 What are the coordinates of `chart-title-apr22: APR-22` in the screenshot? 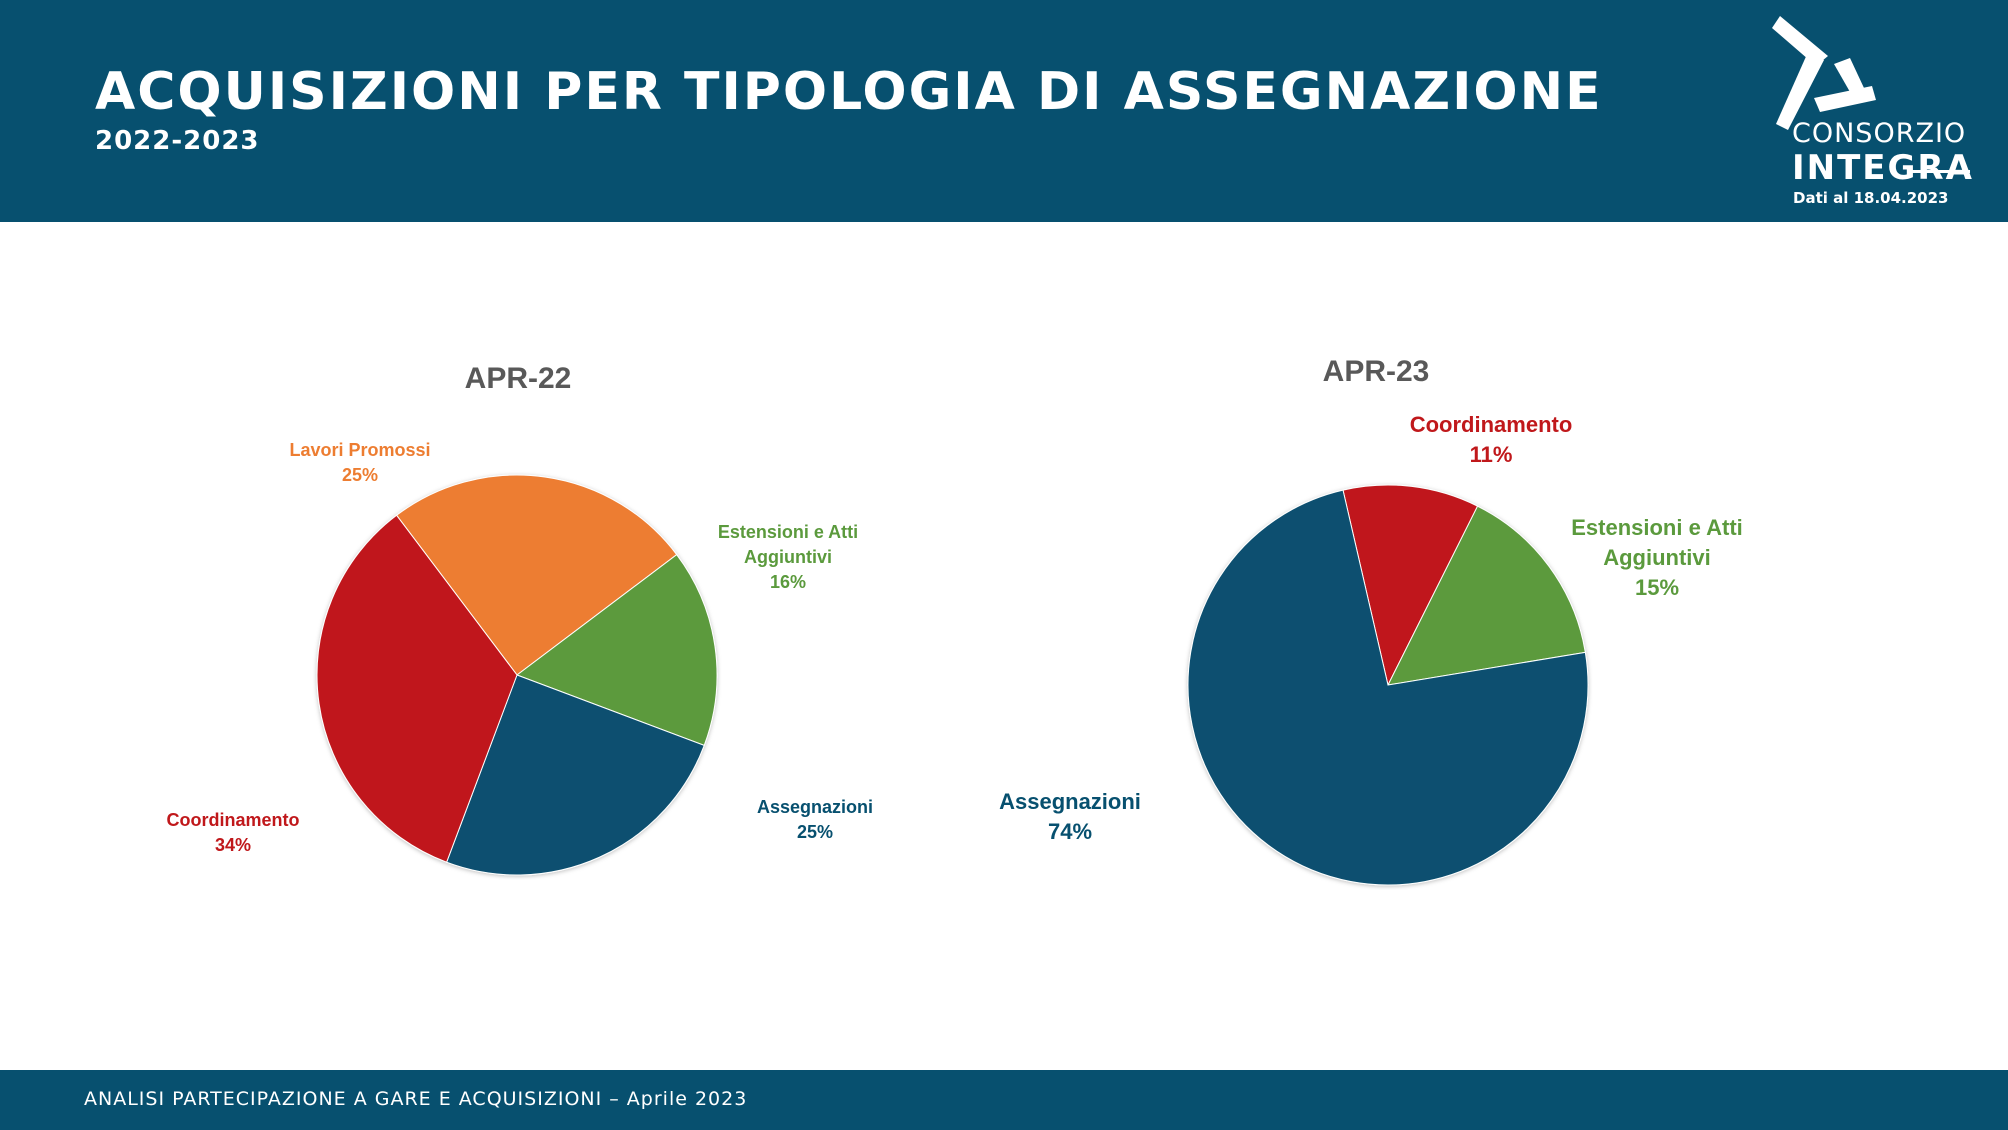 It's located at (518, 378).